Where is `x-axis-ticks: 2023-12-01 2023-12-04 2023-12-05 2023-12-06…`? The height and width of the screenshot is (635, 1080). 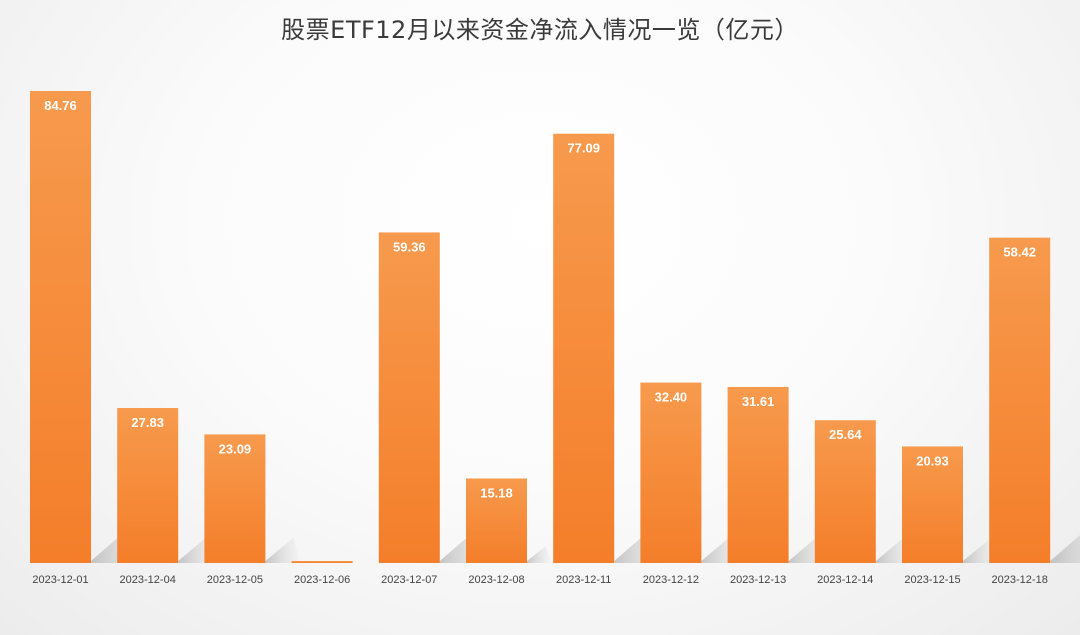
x-axis-ticks: 2023-12-01 2023-12-04 2023-12-05 2023-12-06… is located at coordinates (539, 580).